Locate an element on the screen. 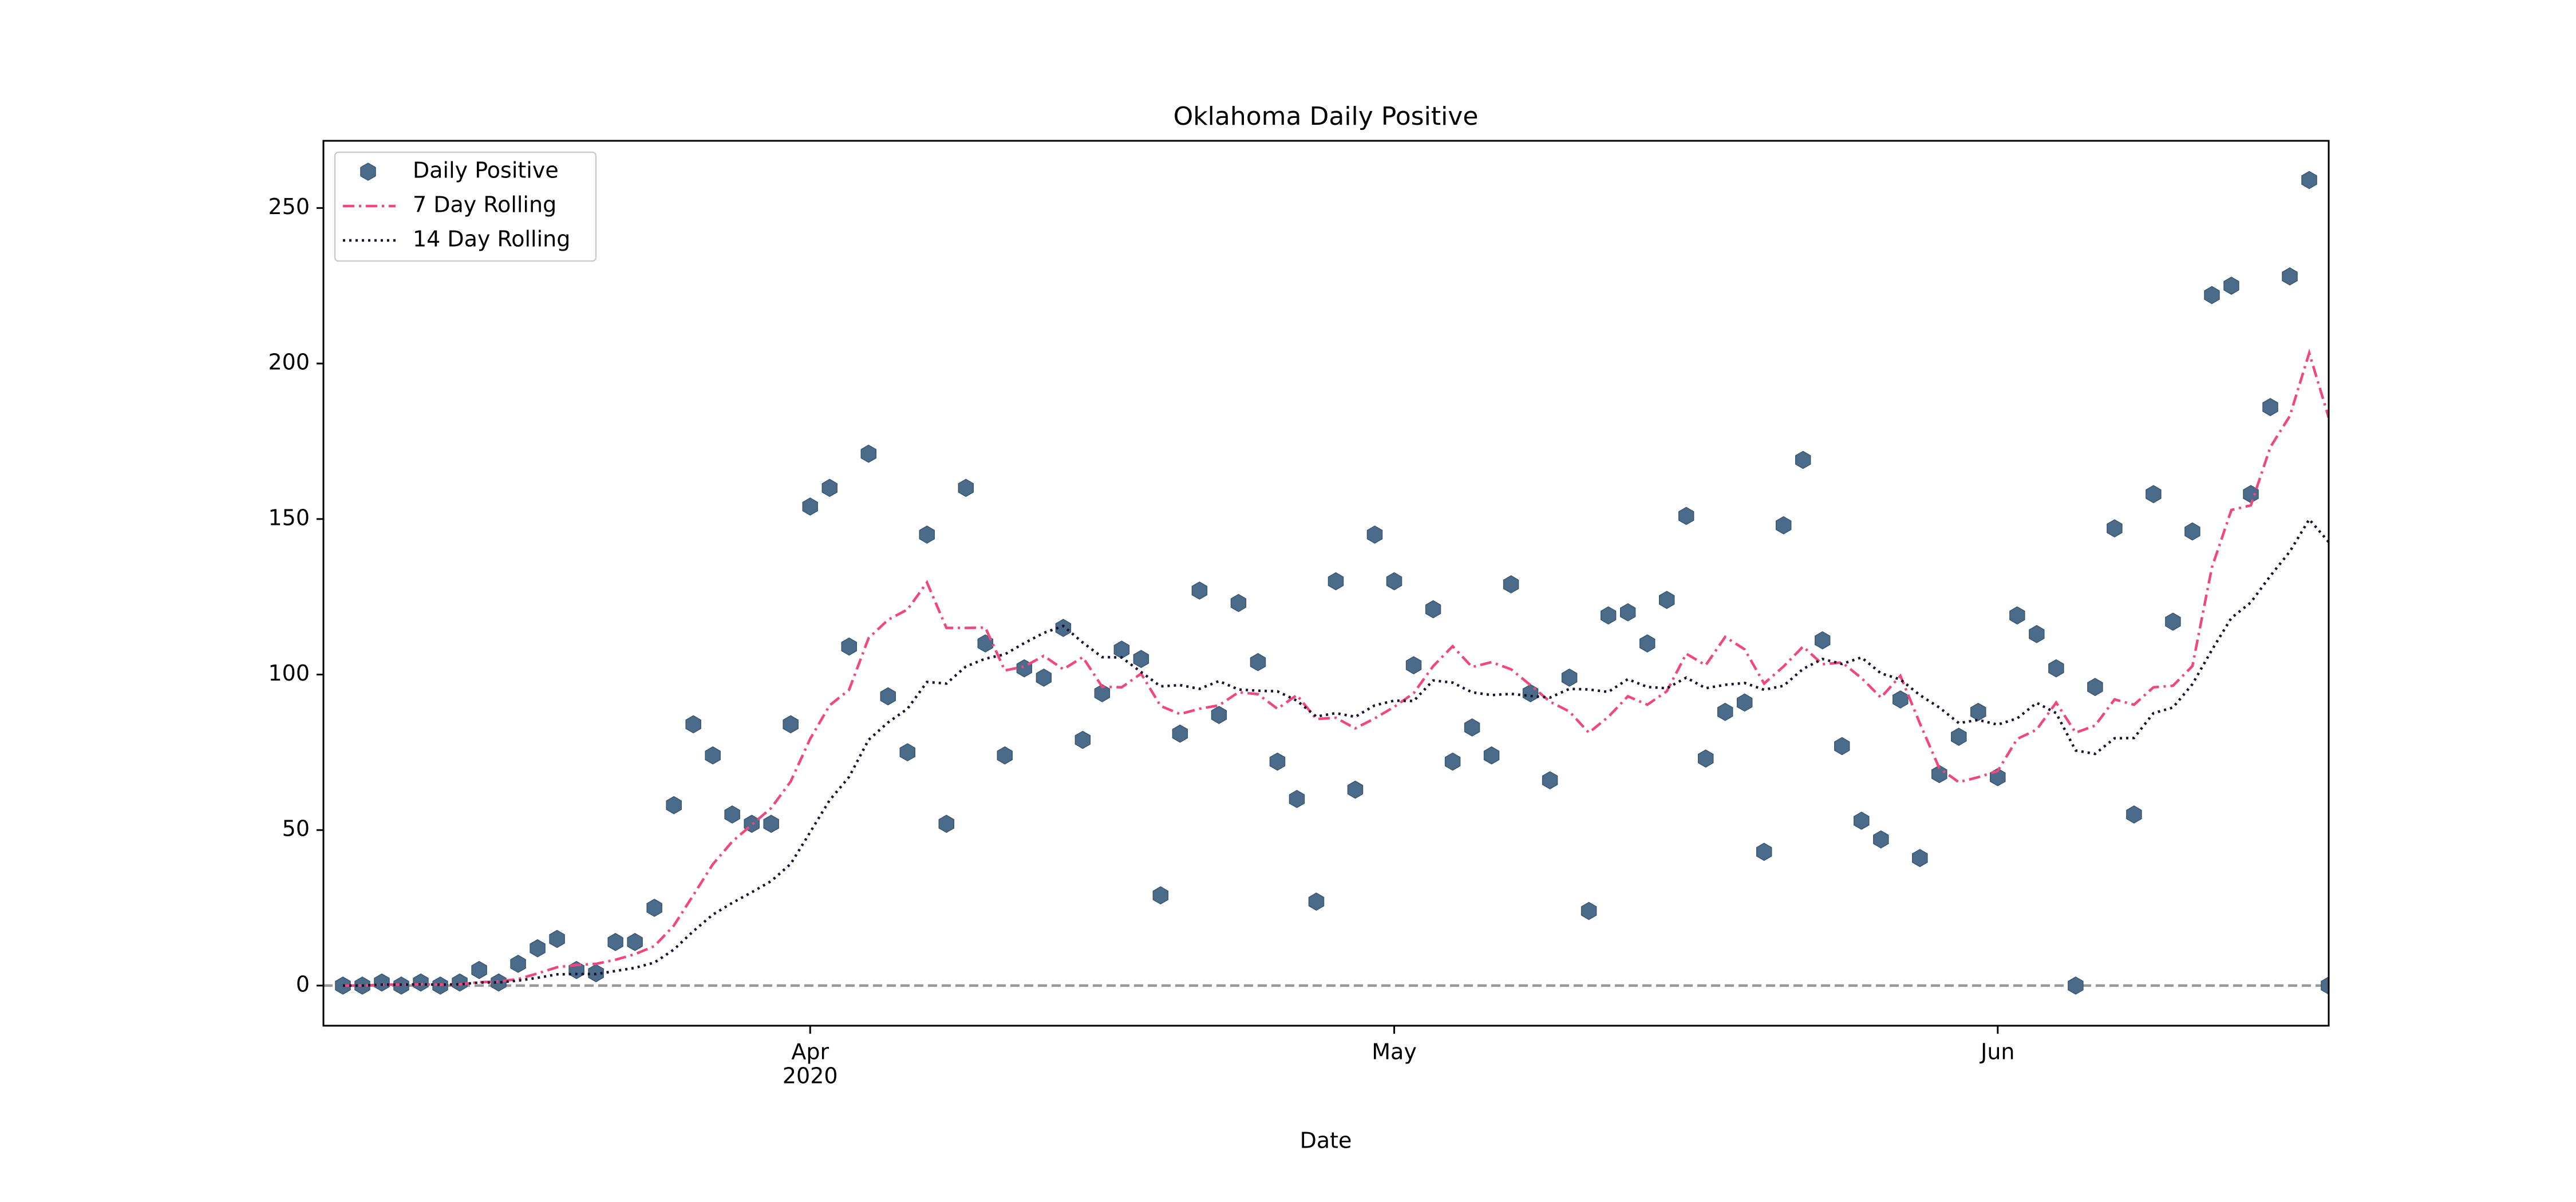  x-axis-label: Date is located at coordinates (1326, 1141).